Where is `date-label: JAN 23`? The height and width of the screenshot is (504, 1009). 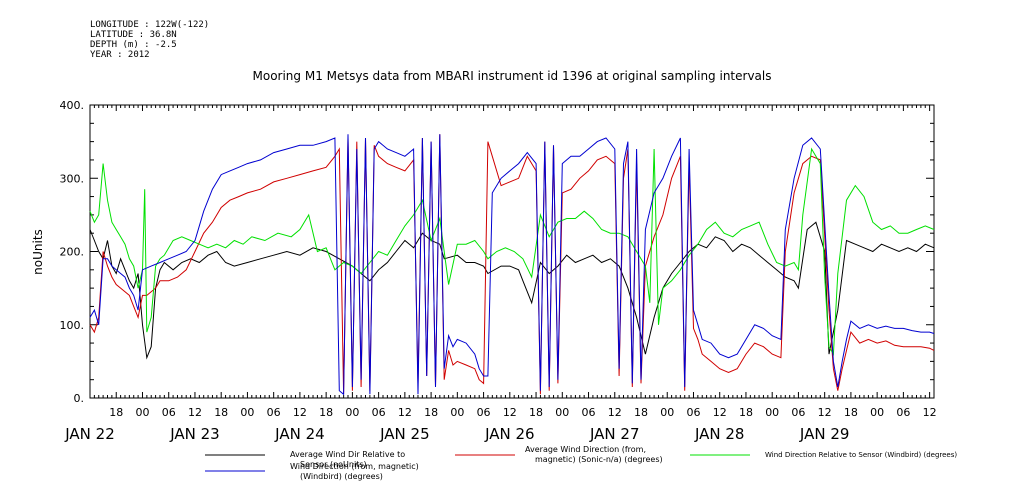 date-label: JAN 23 is located at coordinates (194, 434).